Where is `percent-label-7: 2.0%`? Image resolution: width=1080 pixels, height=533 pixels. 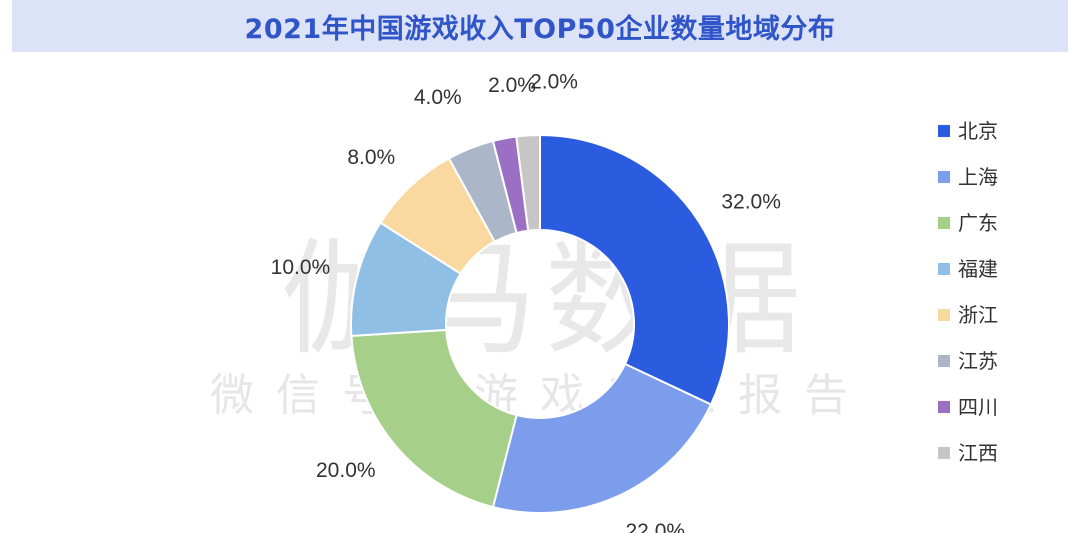 percent-label-7: 2.0% is located at coordinates (512, 85).